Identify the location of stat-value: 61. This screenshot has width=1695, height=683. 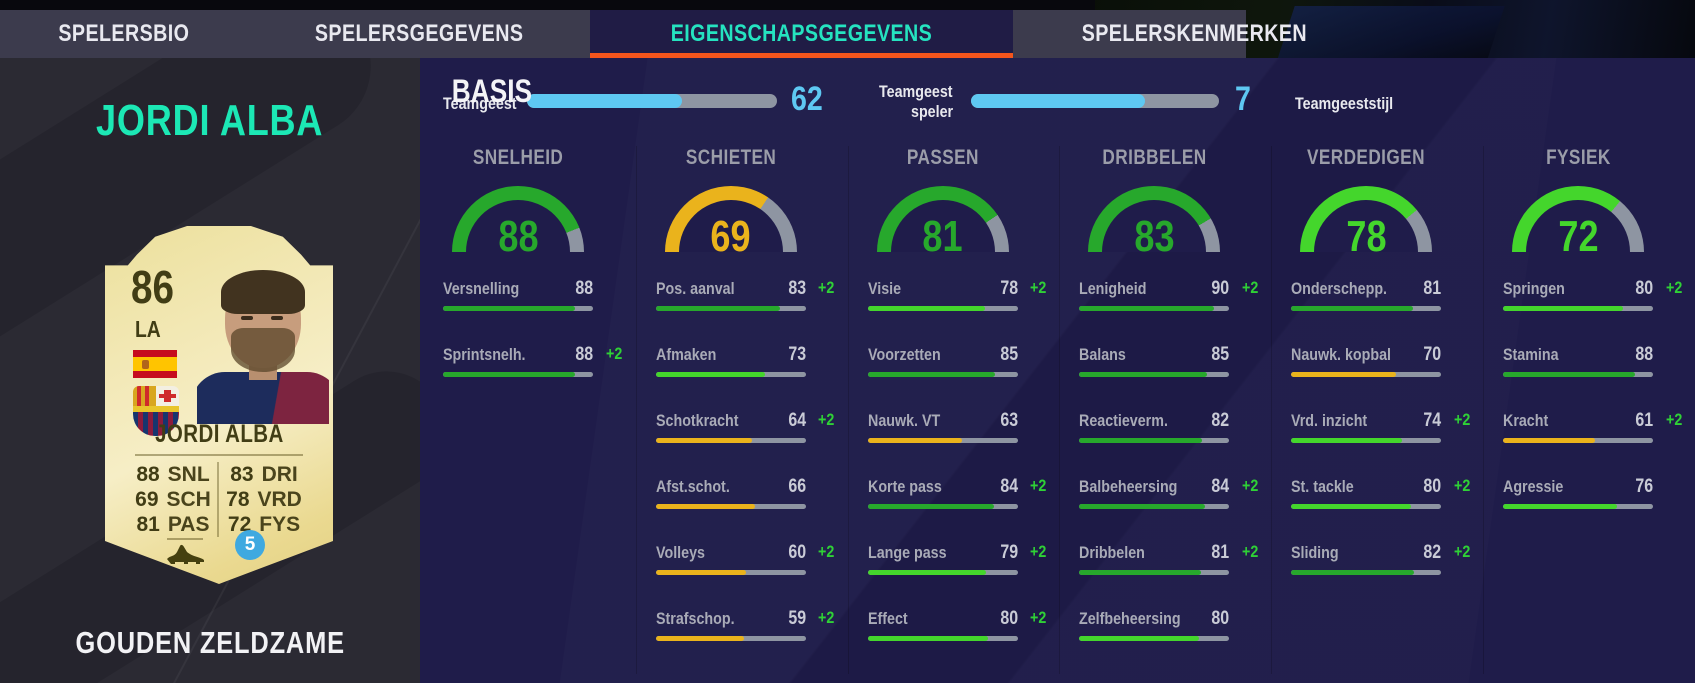
(1644, 420).